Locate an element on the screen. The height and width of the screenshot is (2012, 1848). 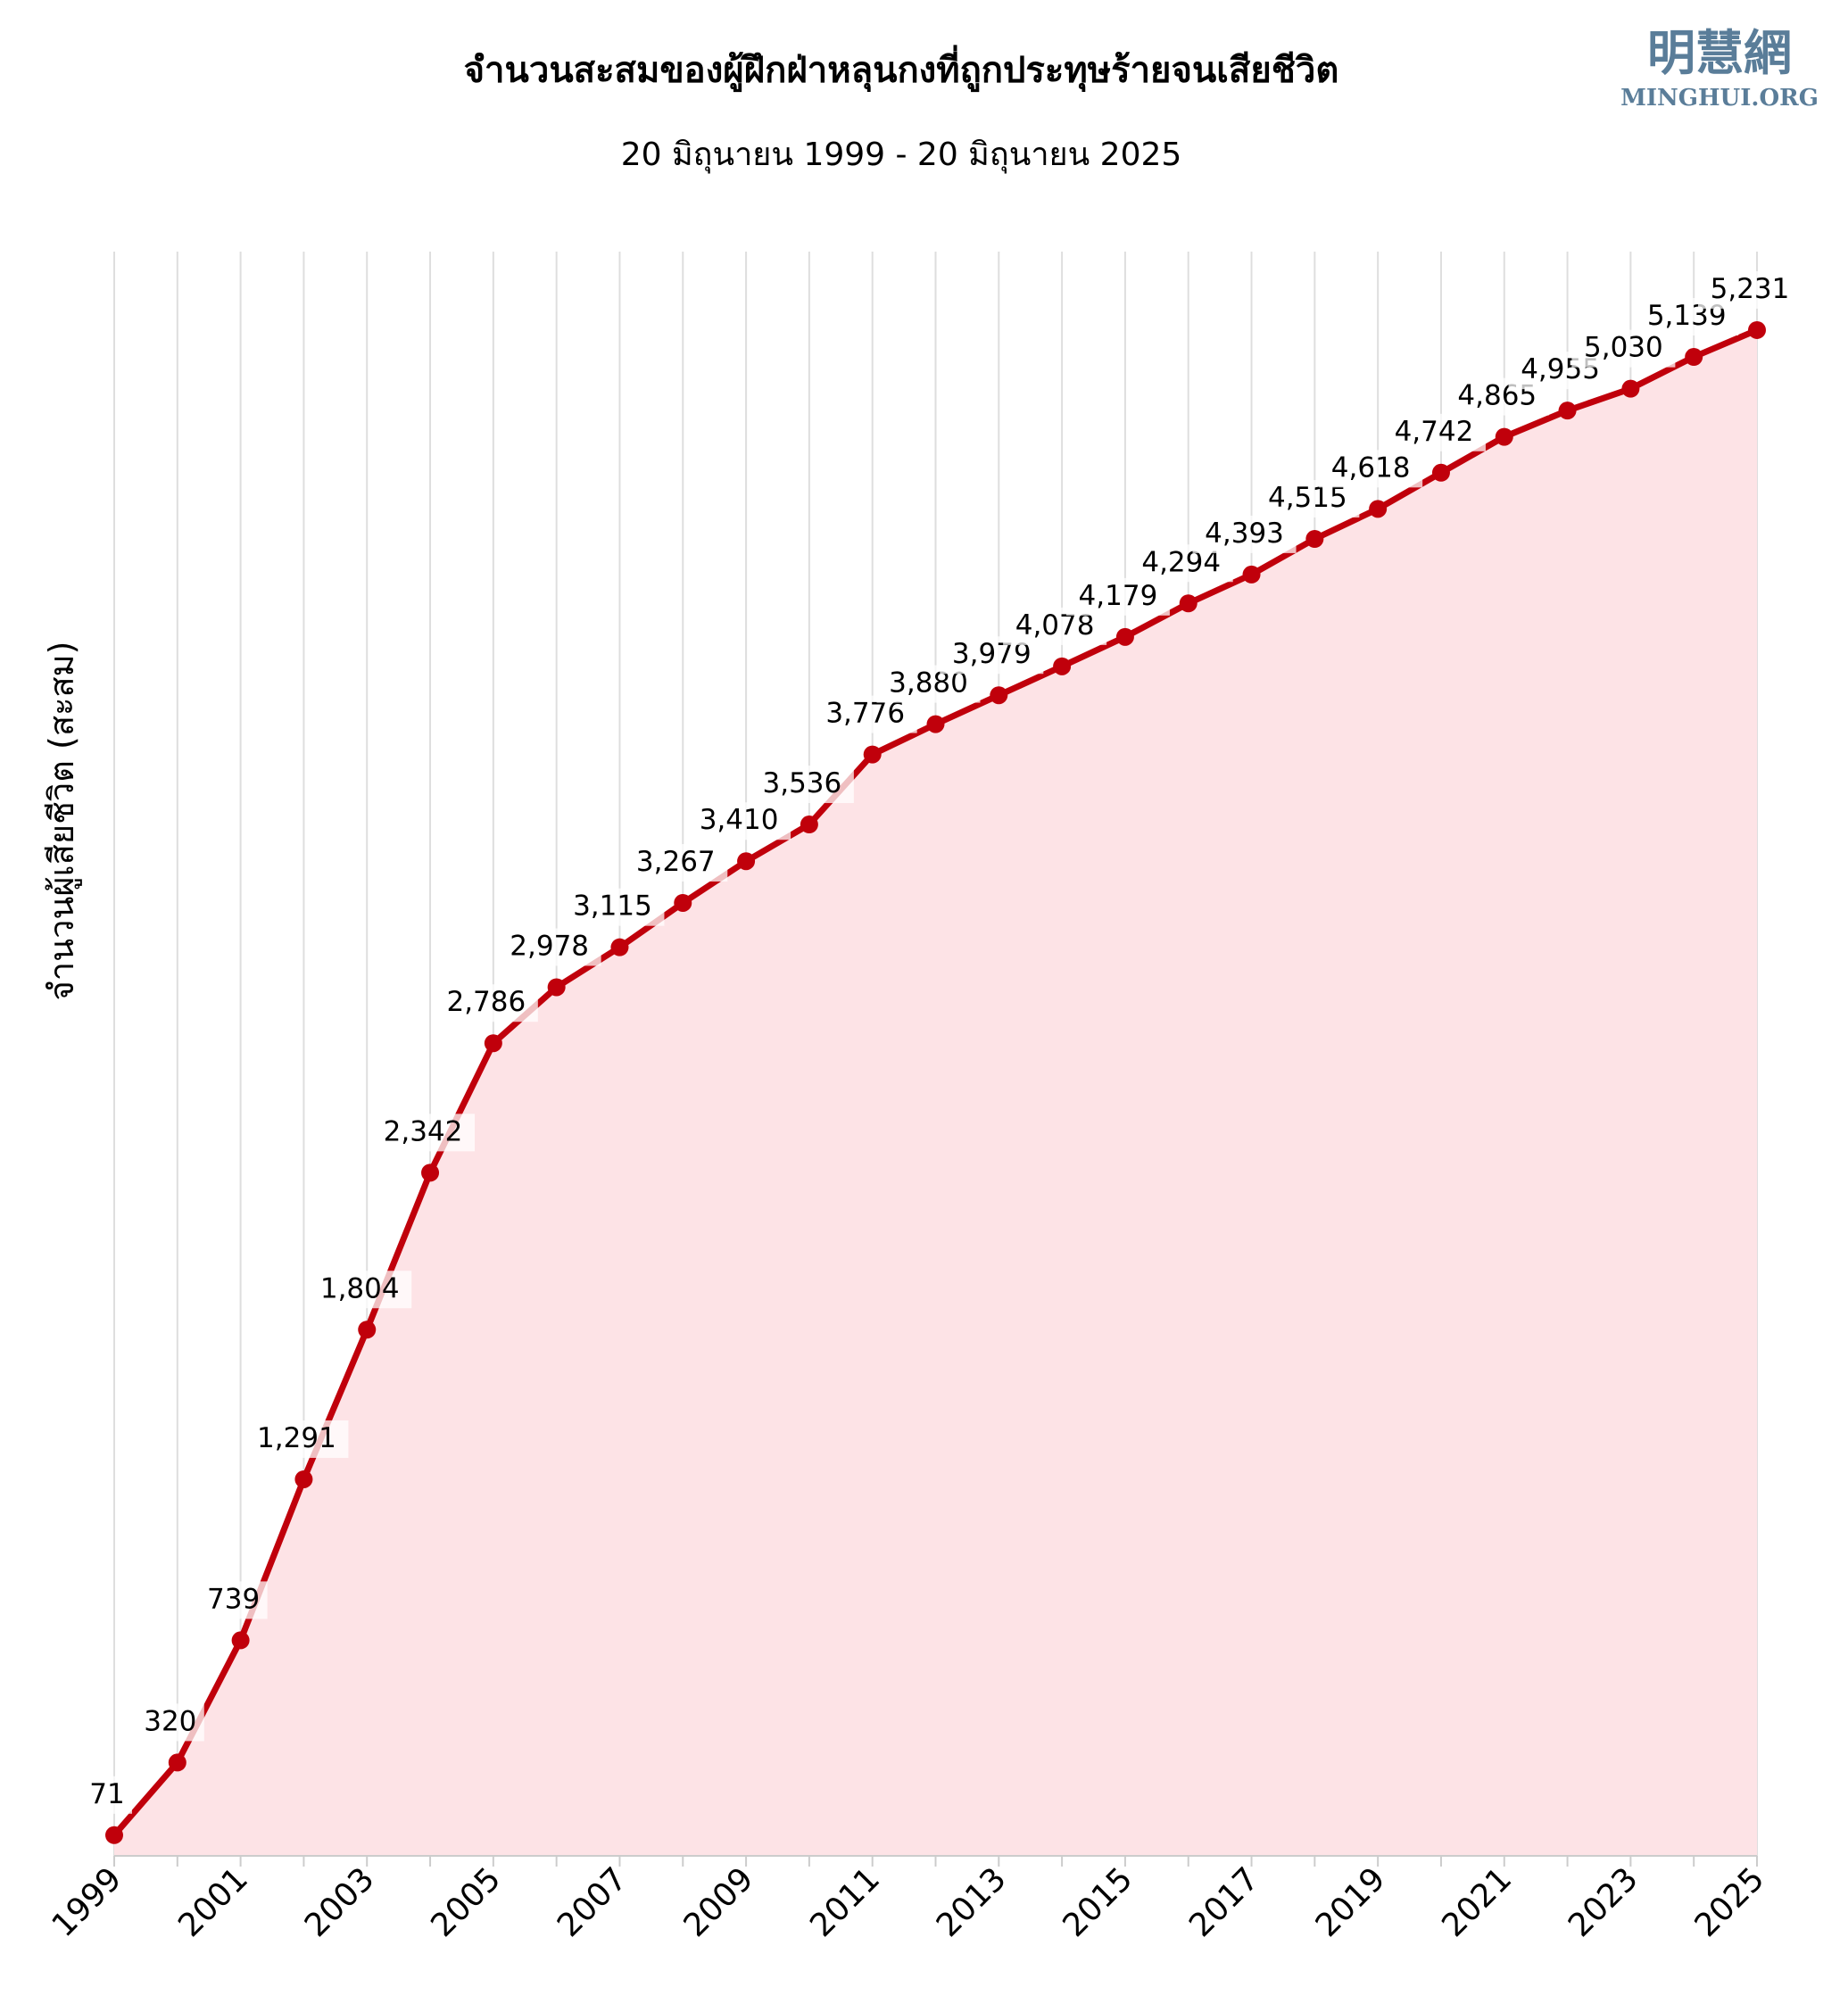
data-label: 3,115 is located at coordinates (613, 906).